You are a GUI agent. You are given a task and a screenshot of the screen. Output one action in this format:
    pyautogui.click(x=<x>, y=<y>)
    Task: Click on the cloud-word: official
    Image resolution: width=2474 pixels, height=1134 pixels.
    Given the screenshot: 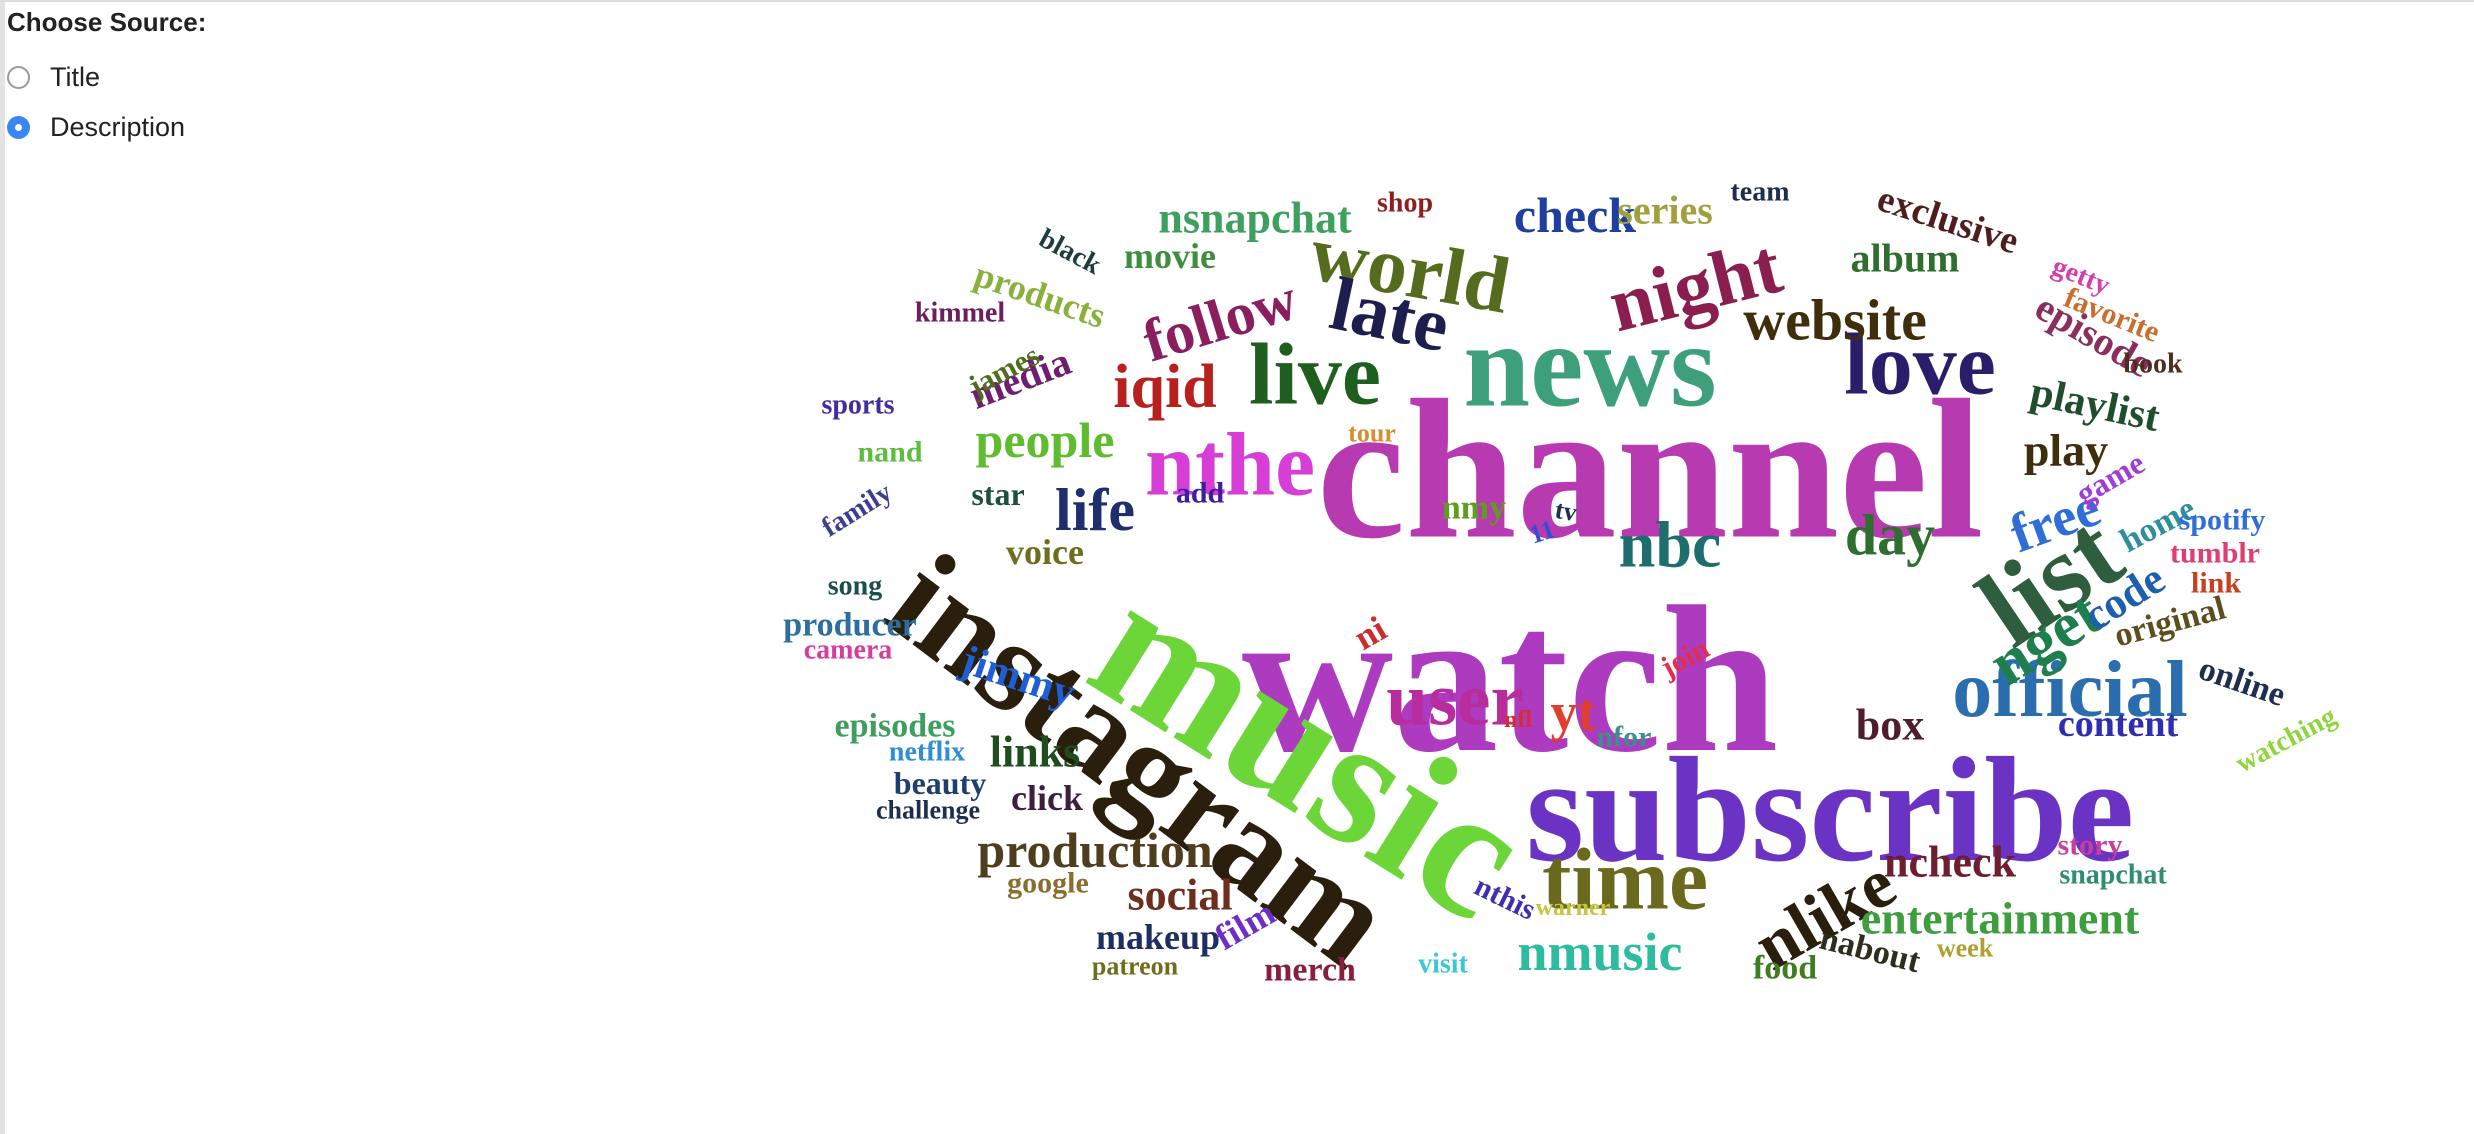 What is the action you would take?
    pyautogui.click(x=2069, y=690)
    